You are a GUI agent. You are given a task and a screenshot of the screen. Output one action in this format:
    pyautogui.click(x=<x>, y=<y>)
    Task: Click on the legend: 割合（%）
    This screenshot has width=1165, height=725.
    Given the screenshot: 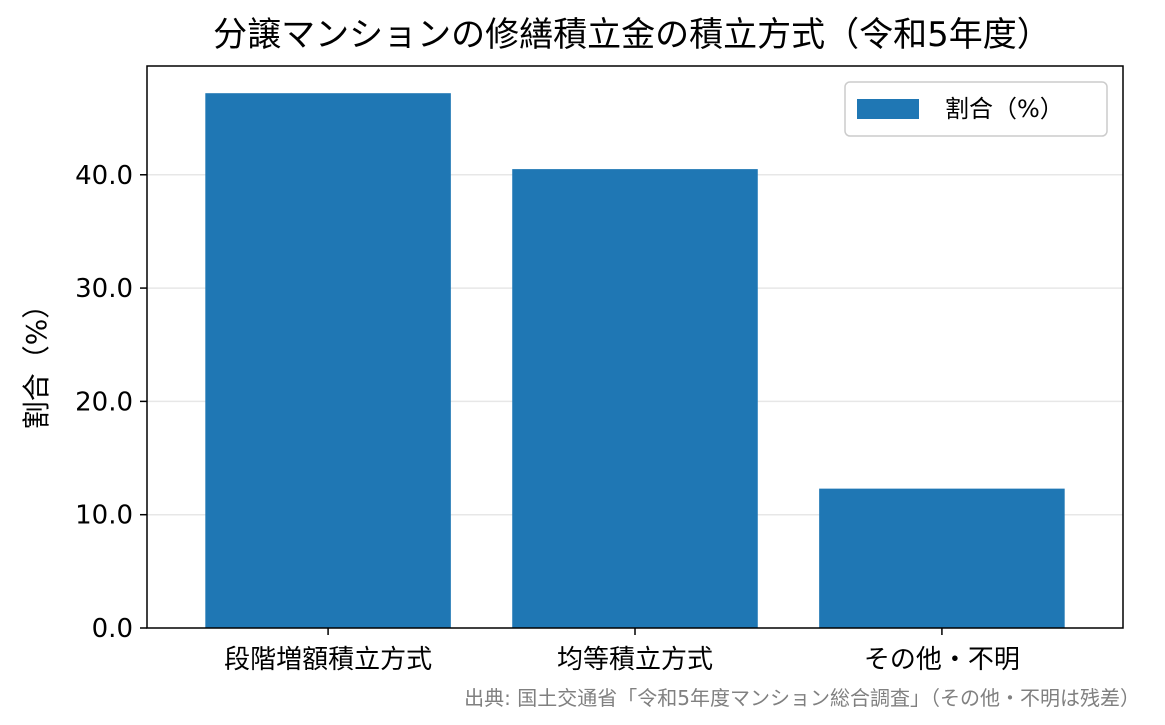 What is the action you would take?
    pyautogui.click(x=976, y=109)
    